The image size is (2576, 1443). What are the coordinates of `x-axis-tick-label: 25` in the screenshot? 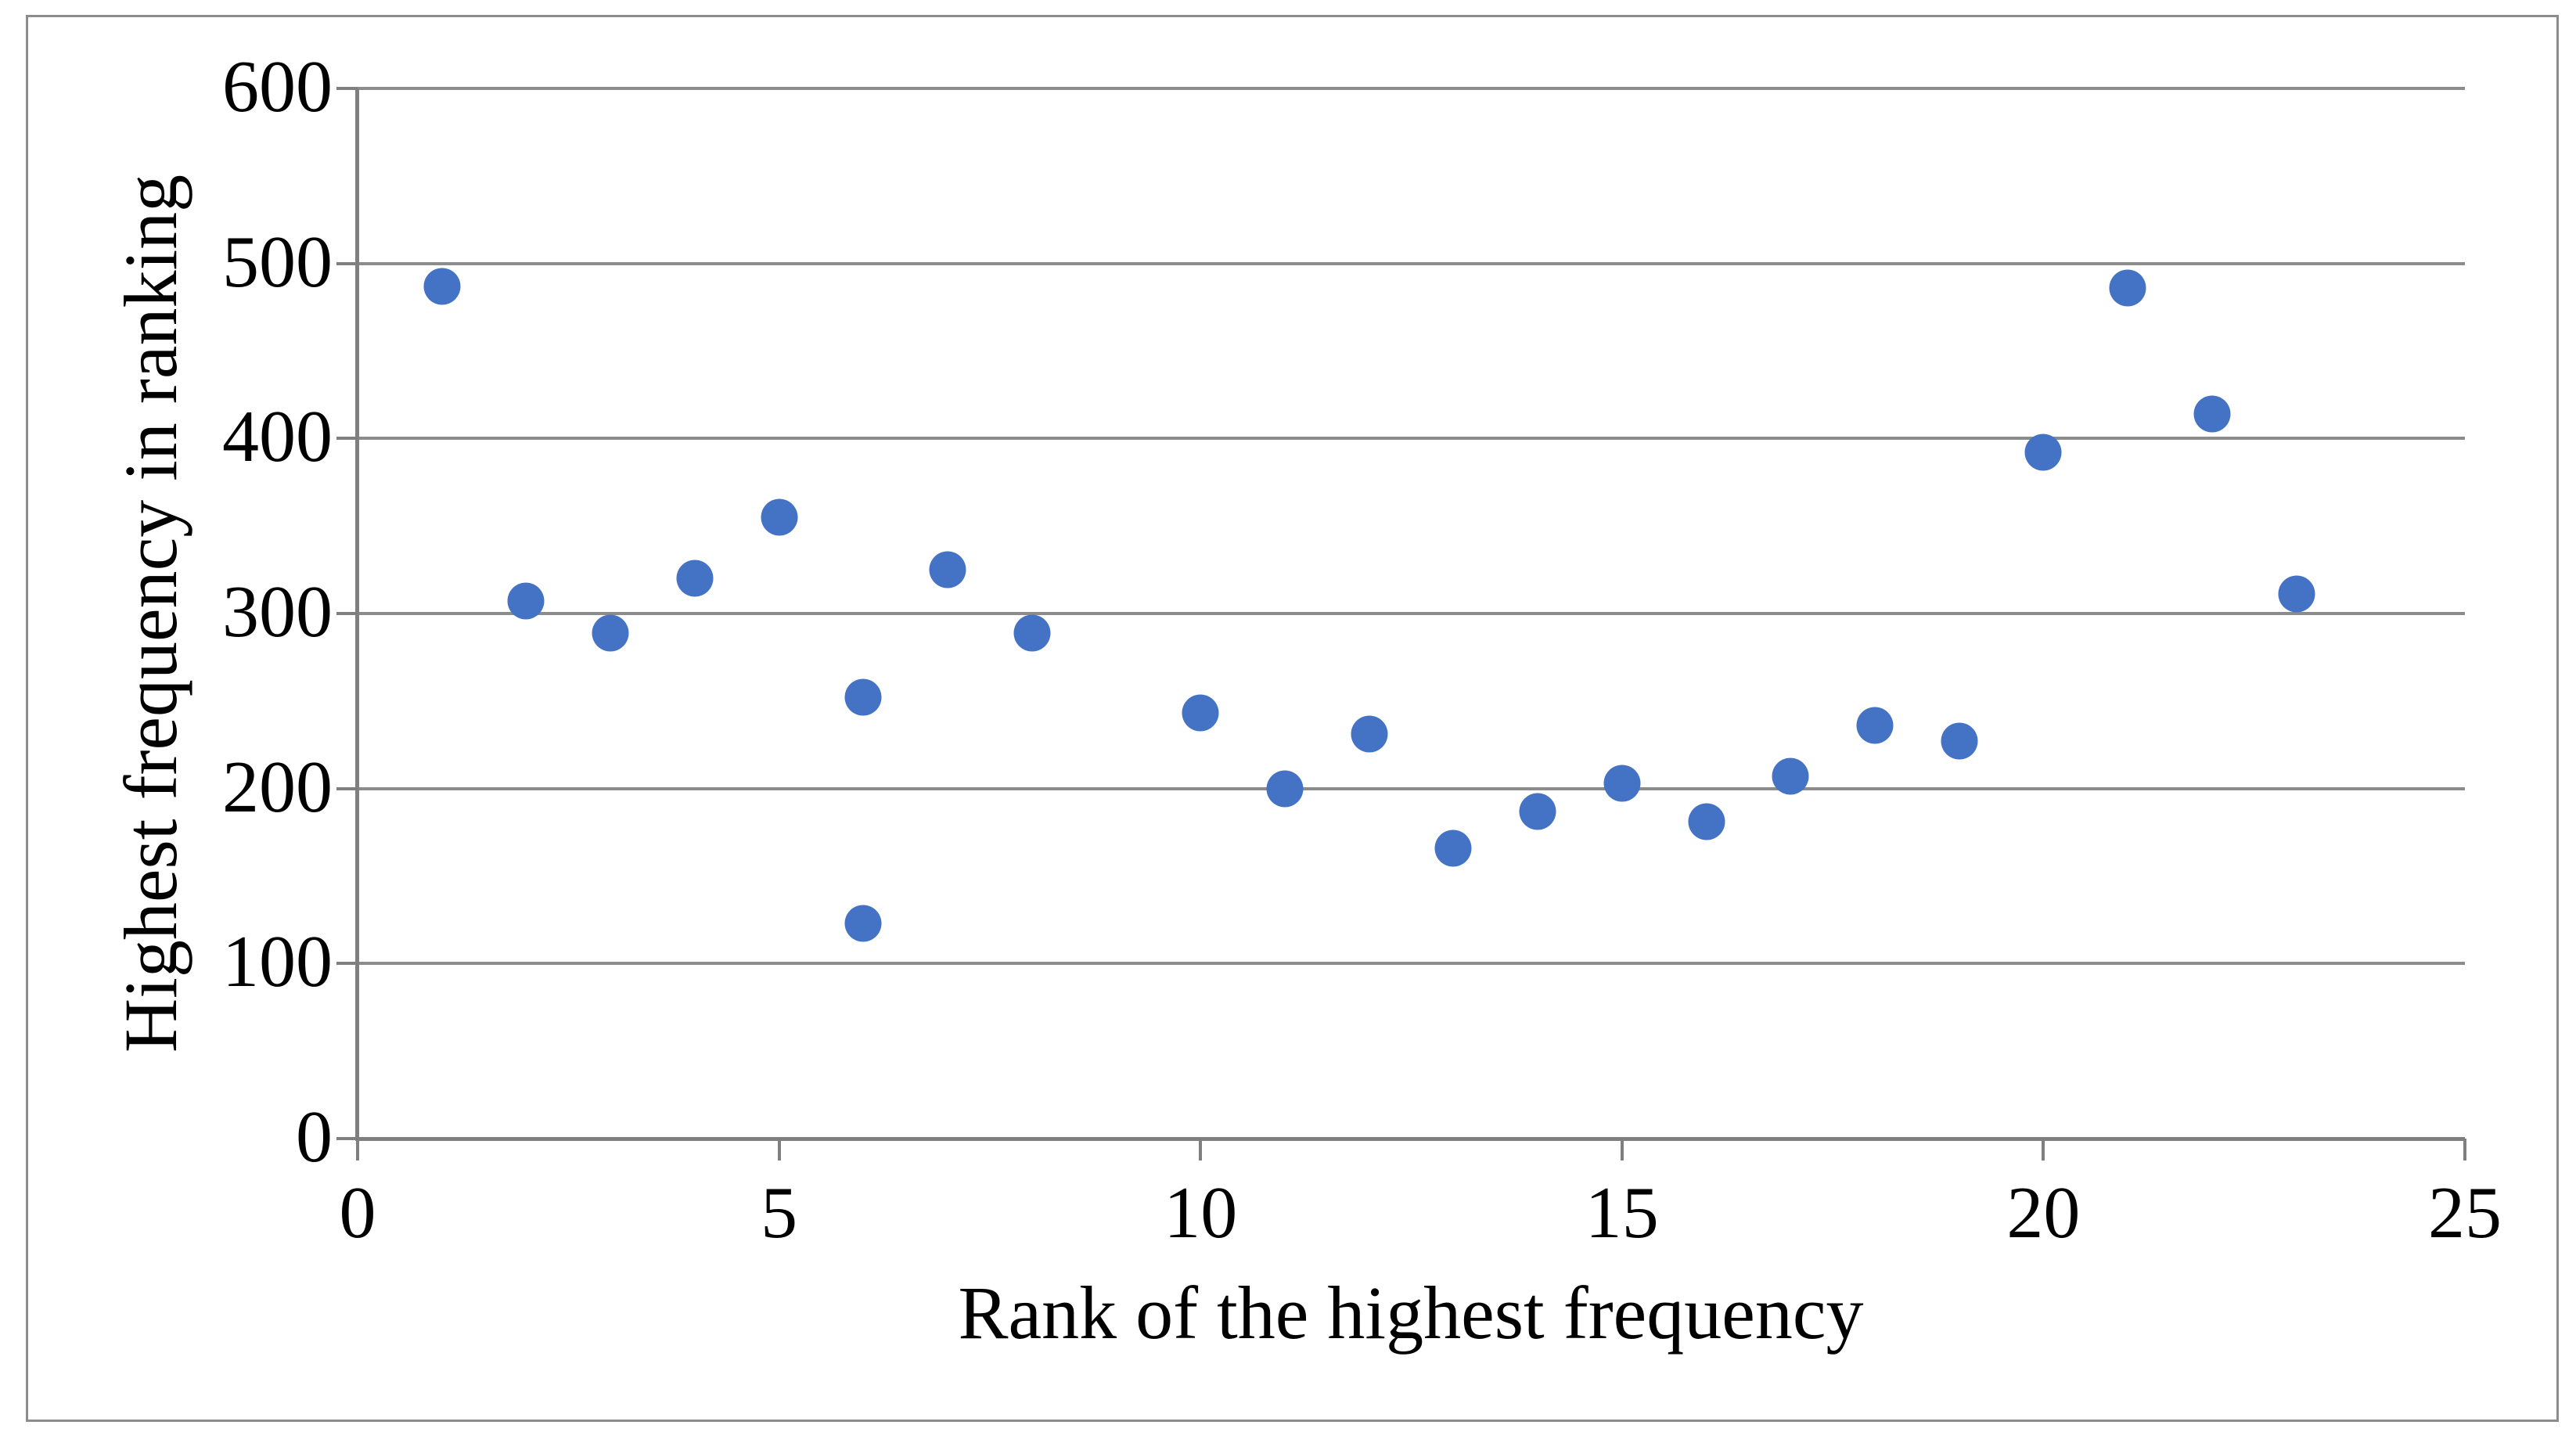 It's located at (2465, 1213).